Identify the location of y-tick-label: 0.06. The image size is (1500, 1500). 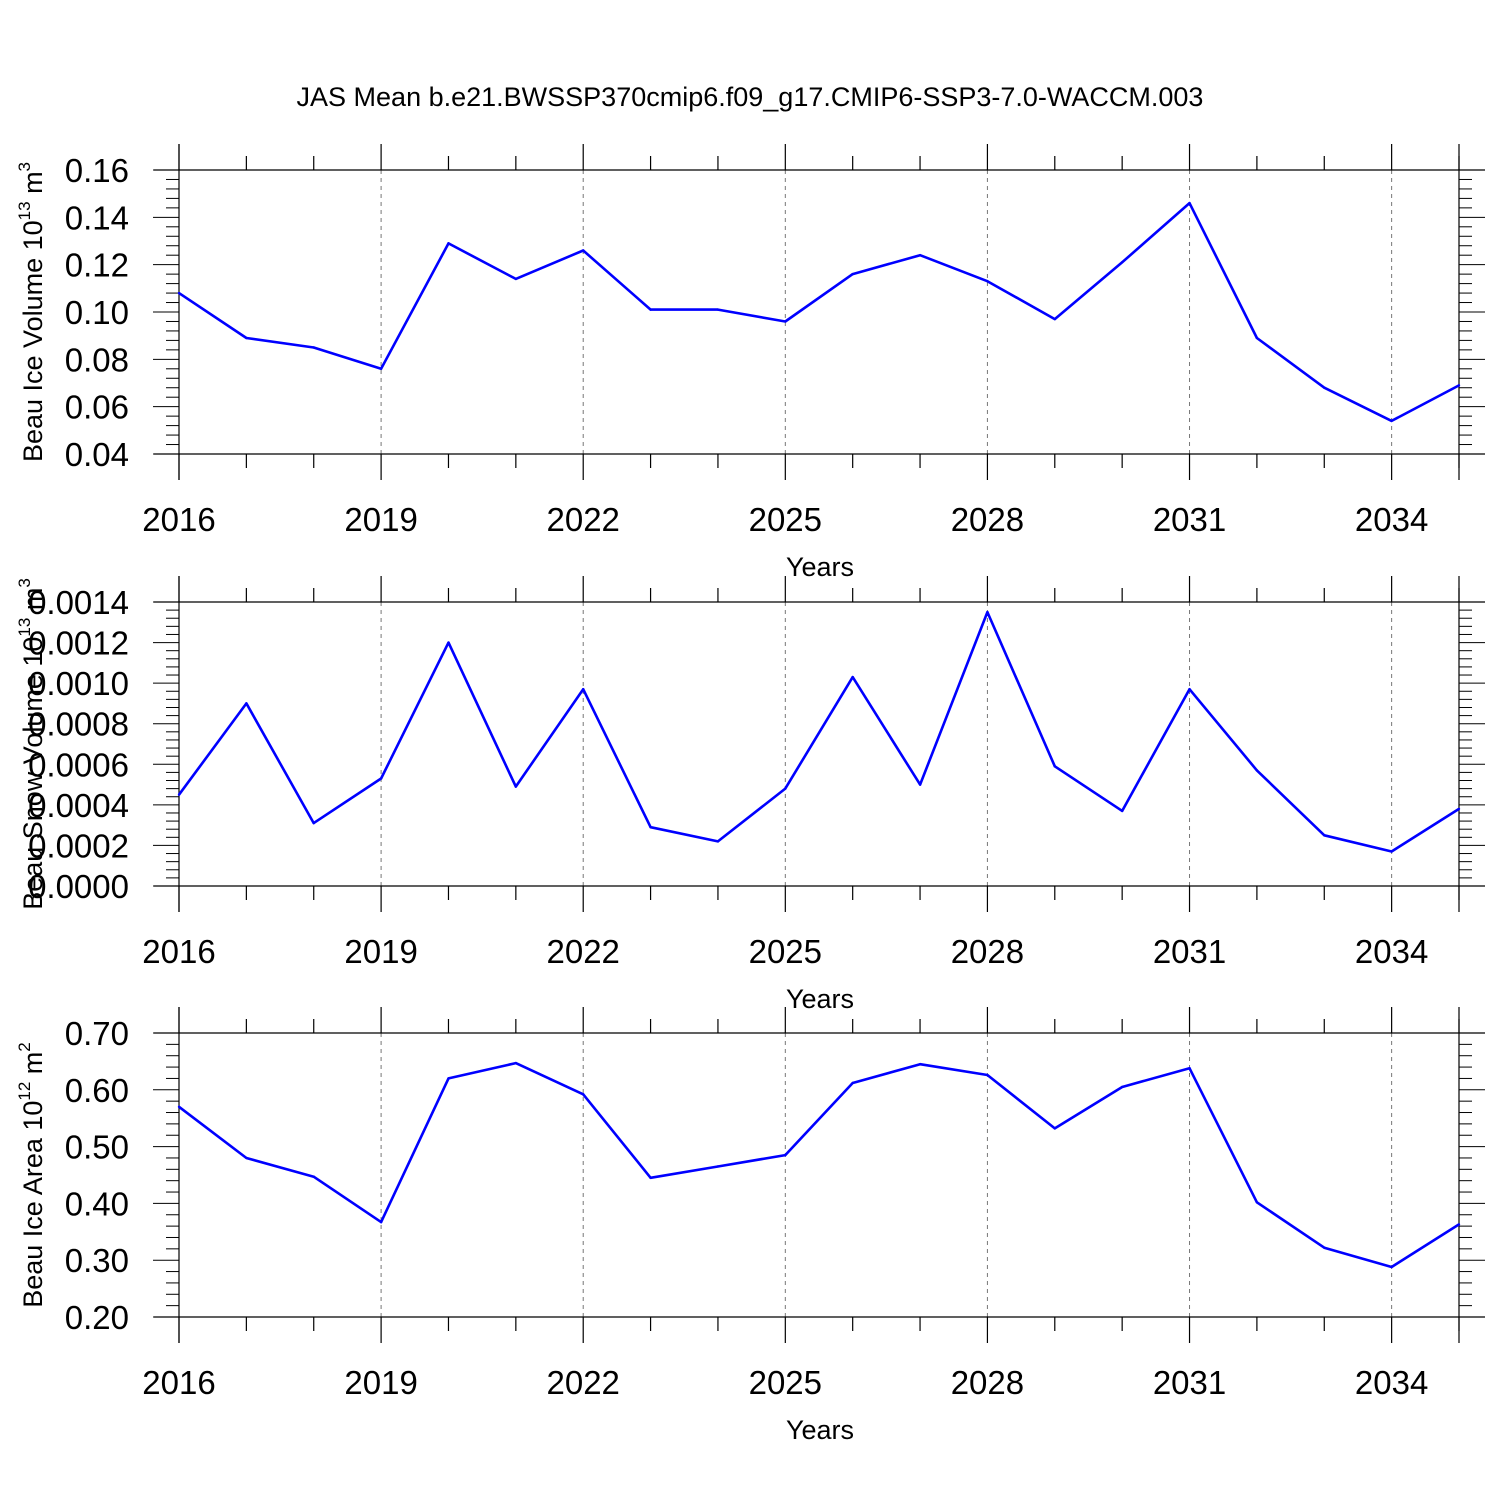
(97, 407).